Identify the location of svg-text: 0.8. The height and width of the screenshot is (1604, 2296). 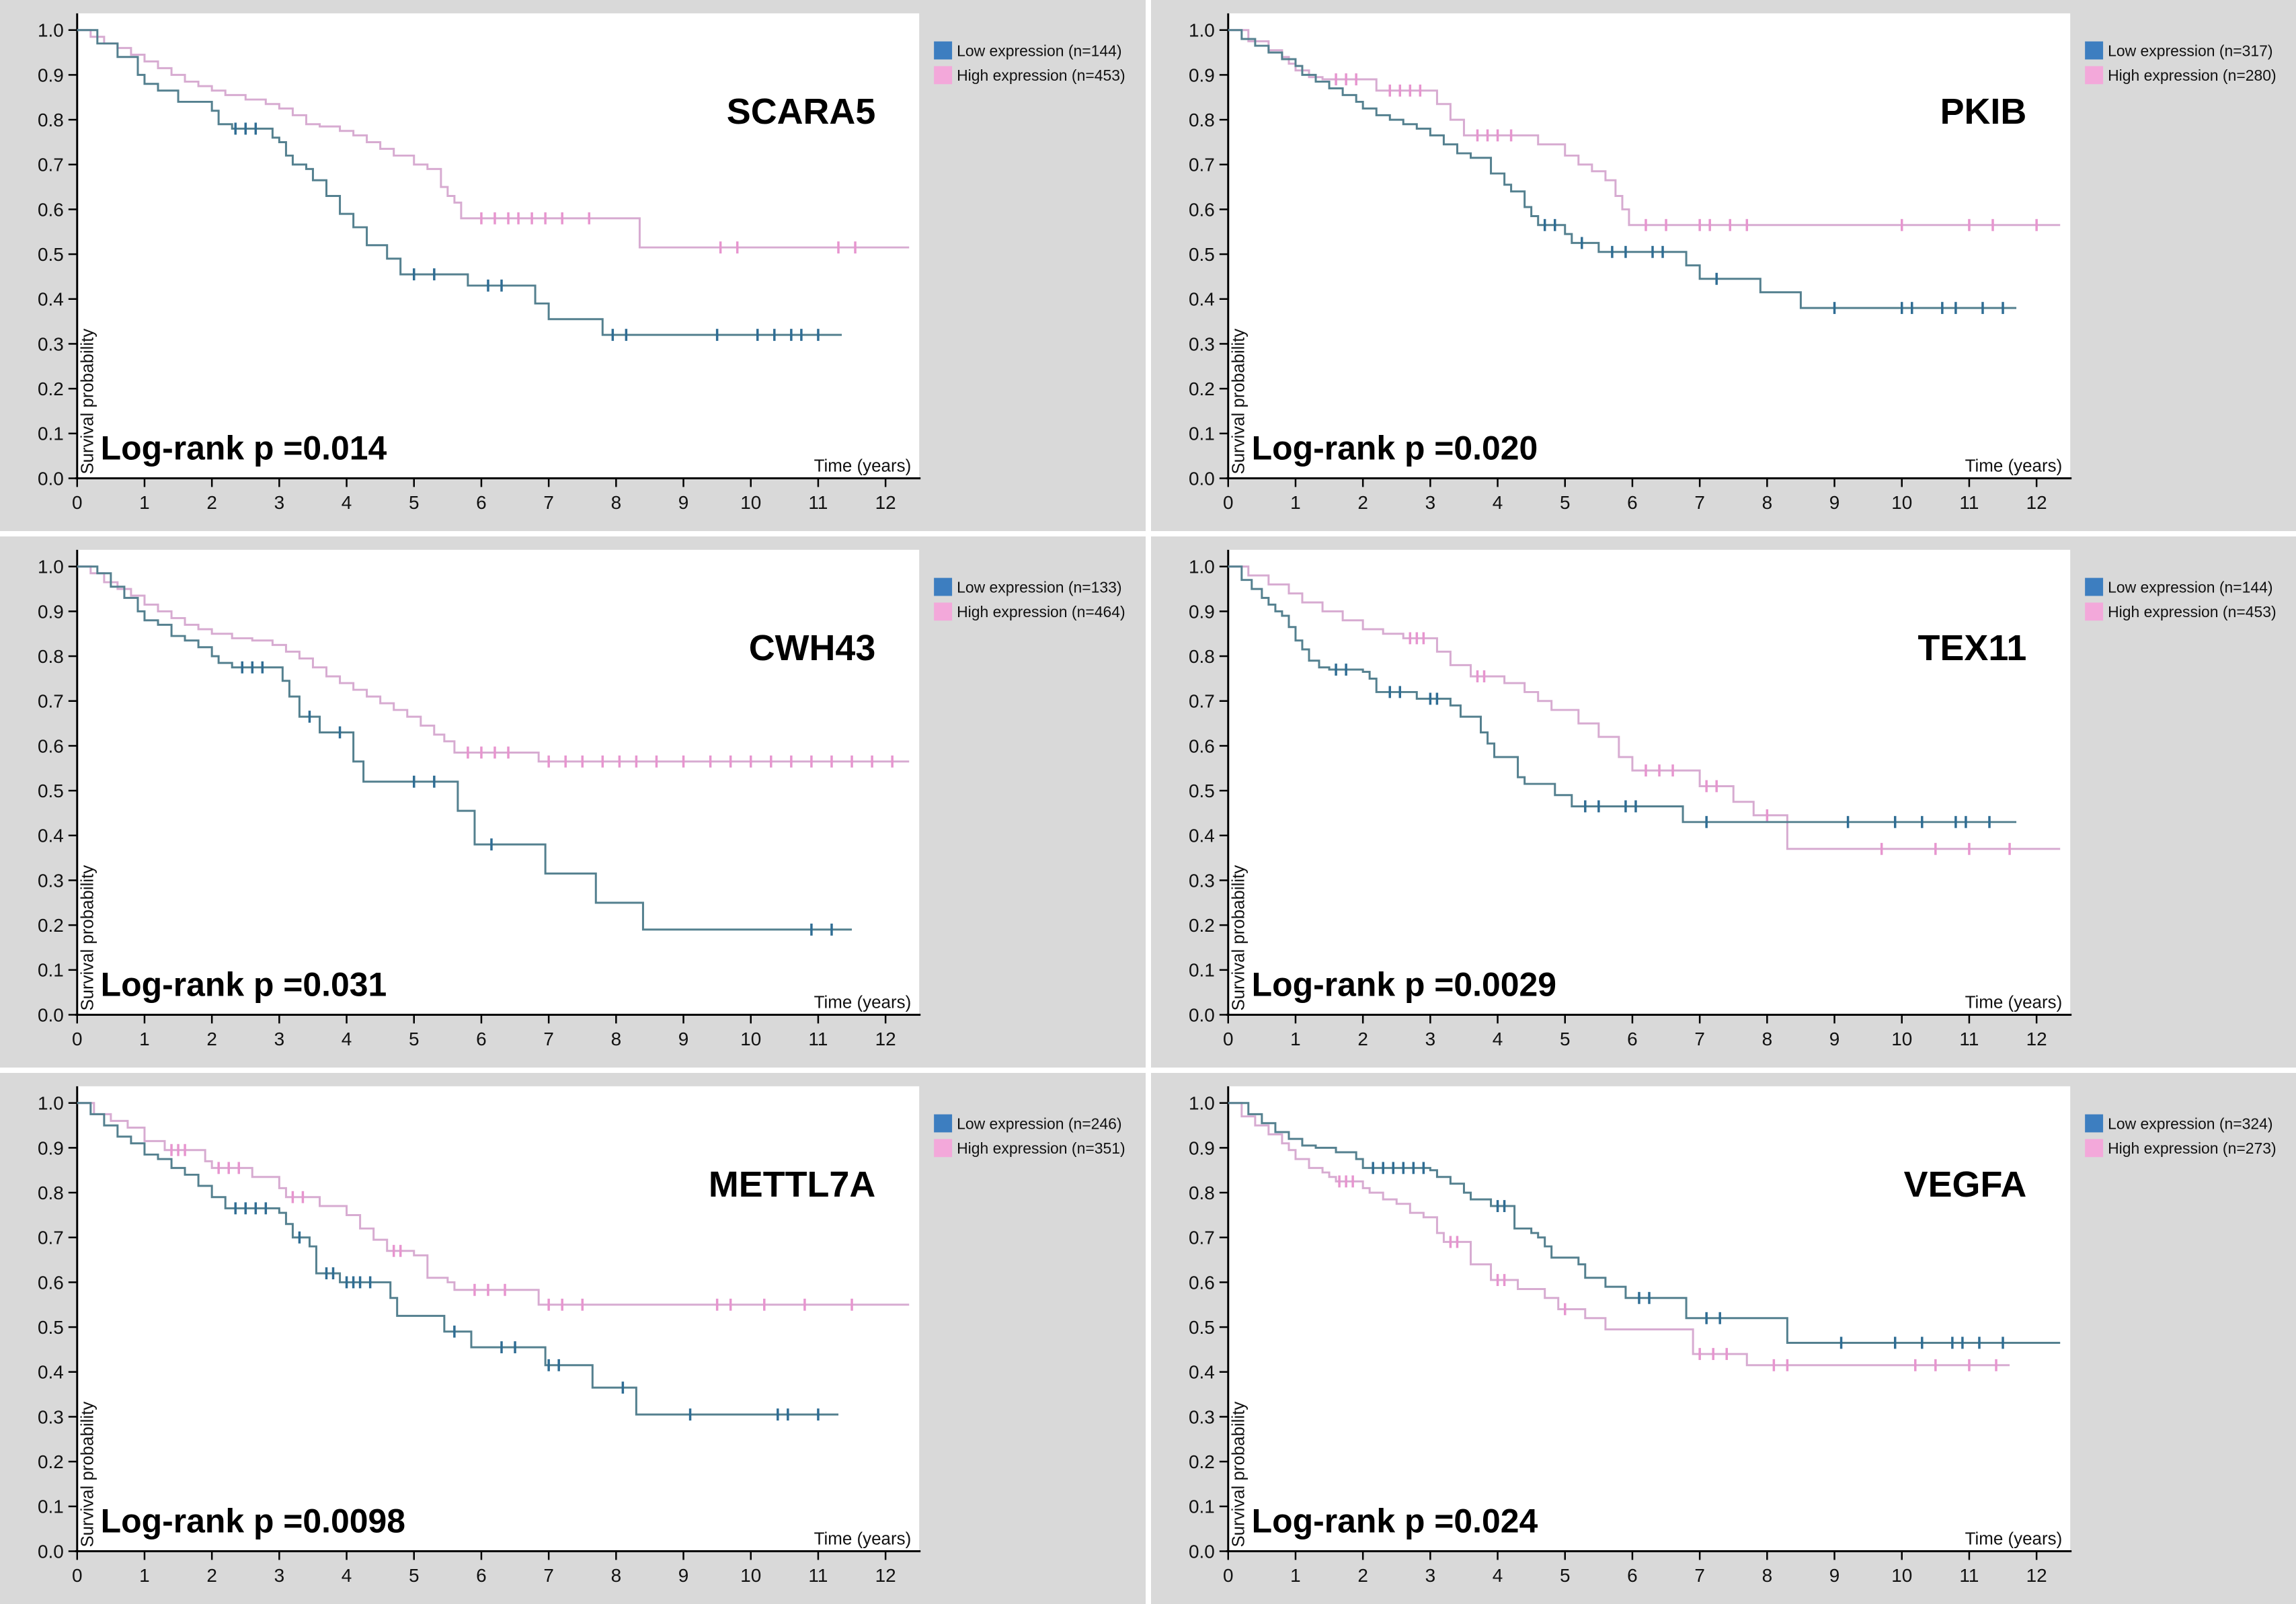
(1201, 1192).